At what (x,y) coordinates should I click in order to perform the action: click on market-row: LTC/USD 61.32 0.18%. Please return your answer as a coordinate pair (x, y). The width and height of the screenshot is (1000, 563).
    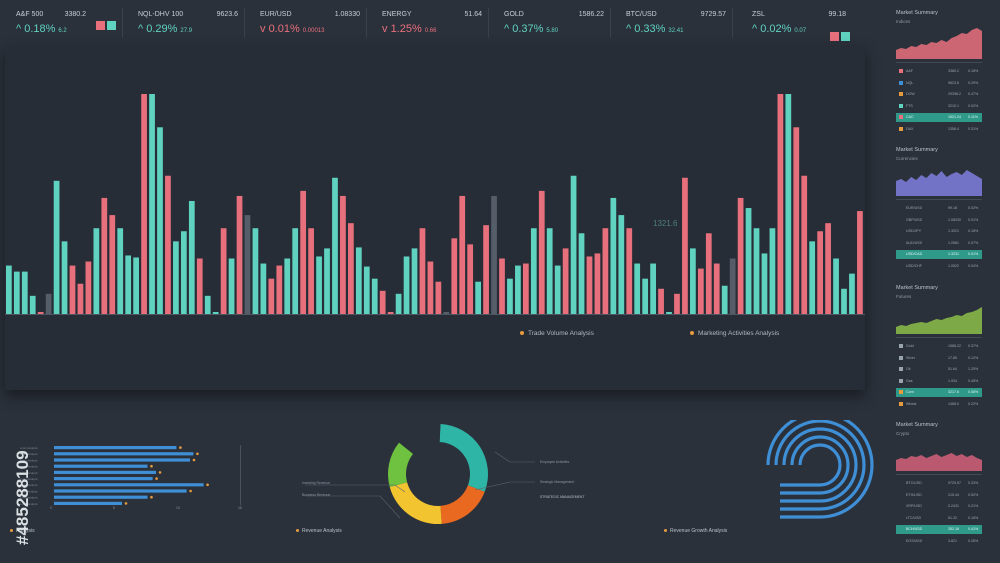
    Looking at the image, I should click on (939, 518).